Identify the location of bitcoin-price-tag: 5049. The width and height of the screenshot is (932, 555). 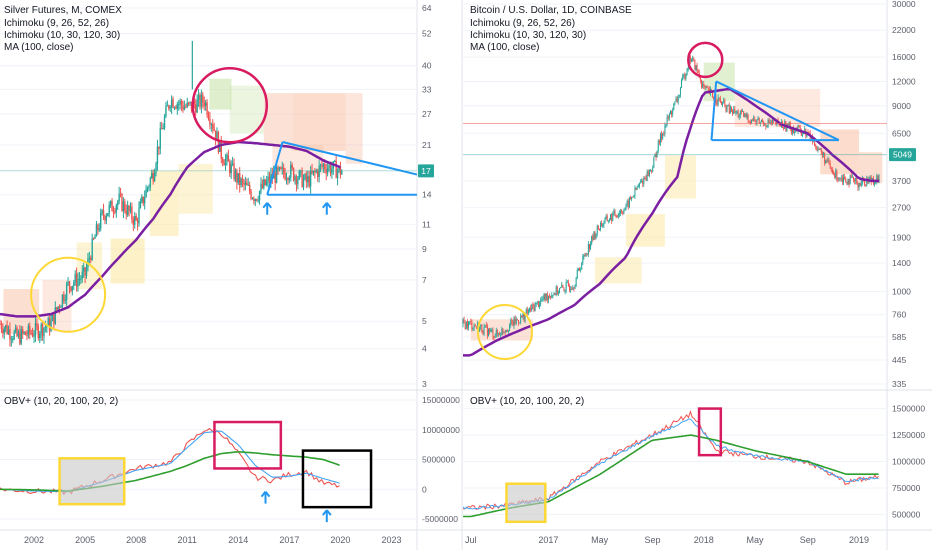
(902, 155).